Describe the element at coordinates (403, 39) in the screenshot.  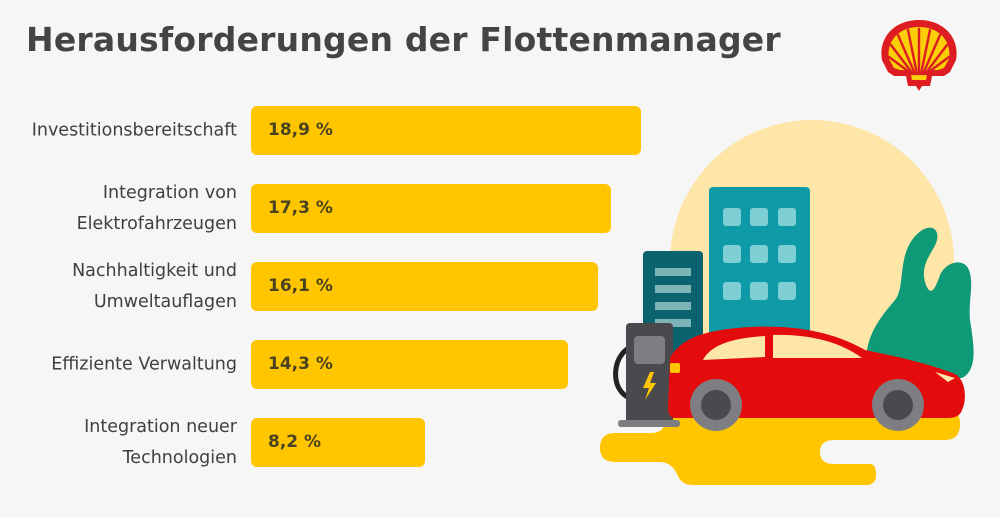
I see `page-title: Herausforderungen der Flottenmanager` at that location.